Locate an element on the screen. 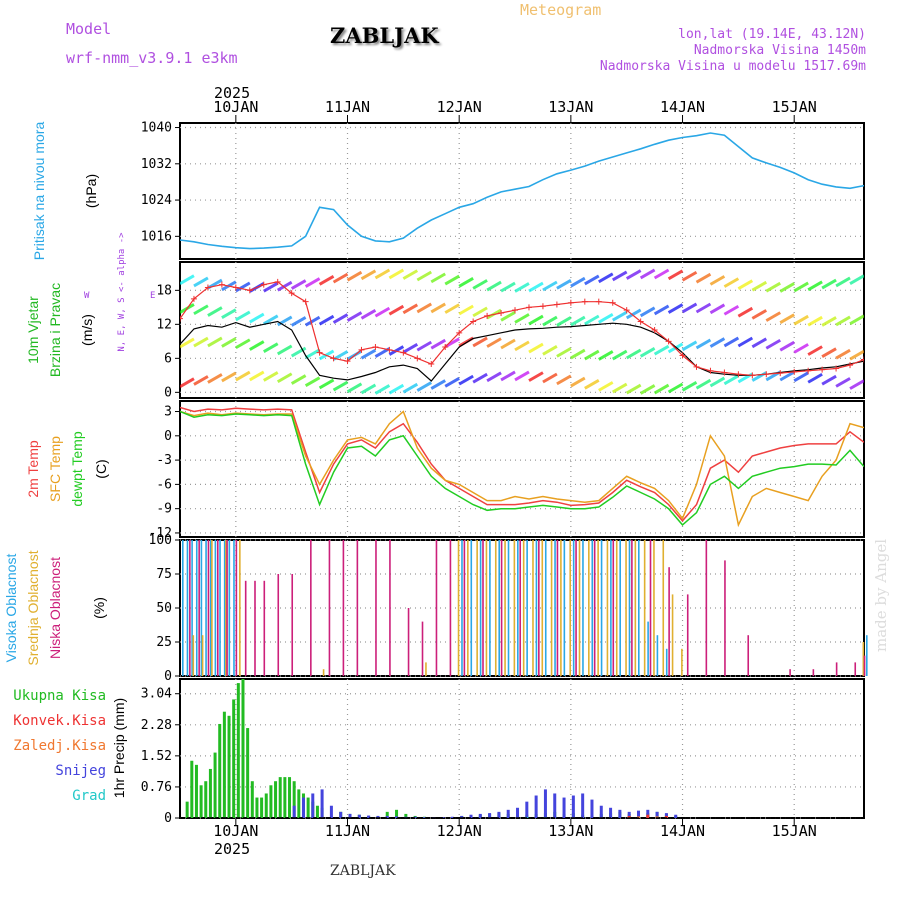 This screenshot has width=900, height=900. subtitle: Meteogram is located at coordinates (560, 10).